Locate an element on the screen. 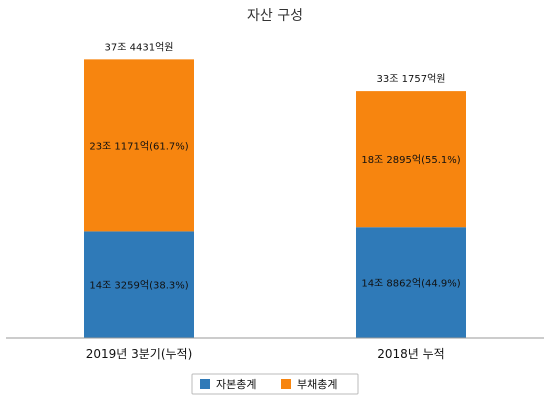 This screenshot has height=401, width=550. legend: 자본총계 부채총계 is located at coordinates (275, 384).